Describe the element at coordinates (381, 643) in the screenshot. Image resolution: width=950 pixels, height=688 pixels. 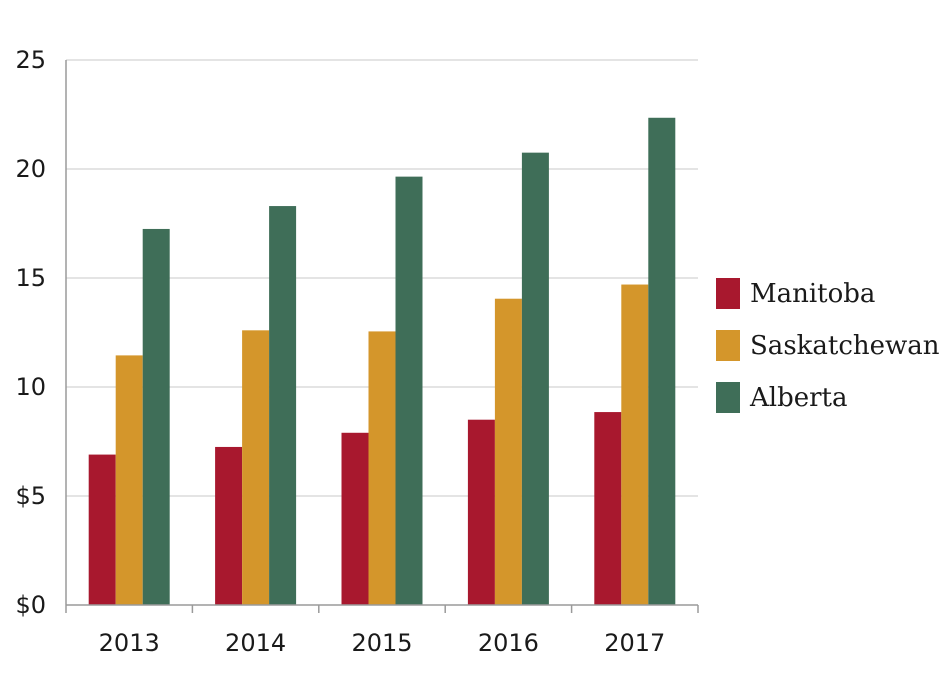
I see `x-tick-label: 2015` at that location.